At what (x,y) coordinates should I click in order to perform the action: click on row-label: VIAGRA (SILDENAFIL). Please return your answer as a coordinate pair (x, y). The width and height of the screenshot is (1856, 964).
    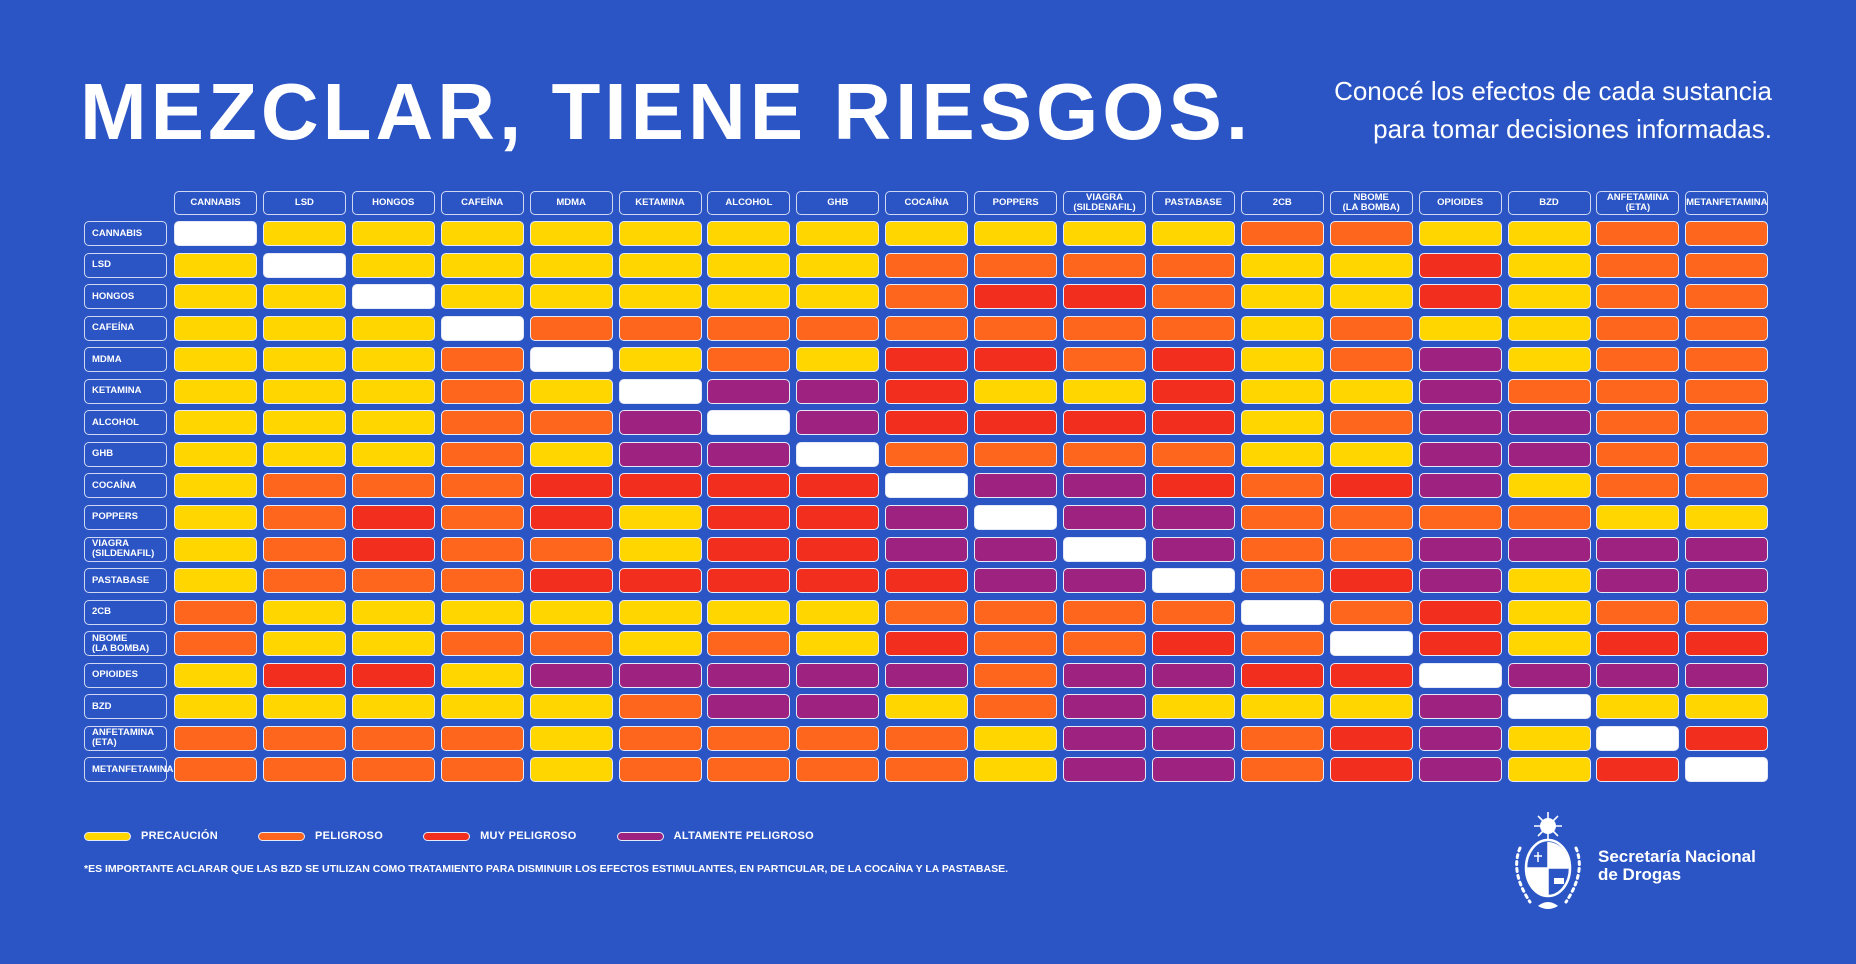
    Looking at the image, I should click on (125, 549).